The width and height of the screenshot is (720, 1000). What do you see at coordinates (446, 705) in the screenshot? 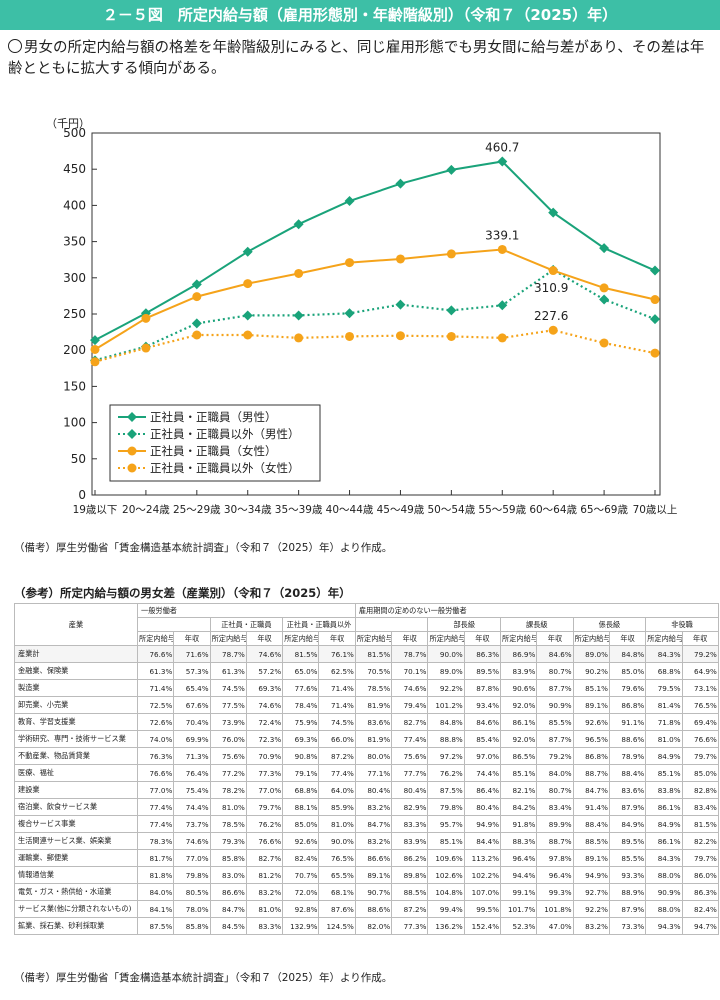
I see `table-cell: 101.2%` at bounding box center [446, 705].